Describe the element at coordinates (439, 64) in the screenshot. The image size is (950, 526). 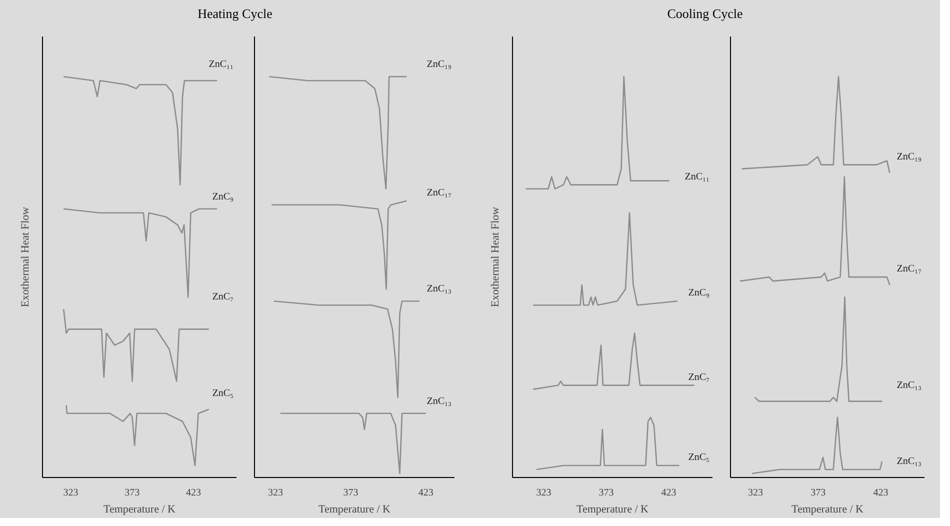
I see `text: ZnC₁₉` at that location.